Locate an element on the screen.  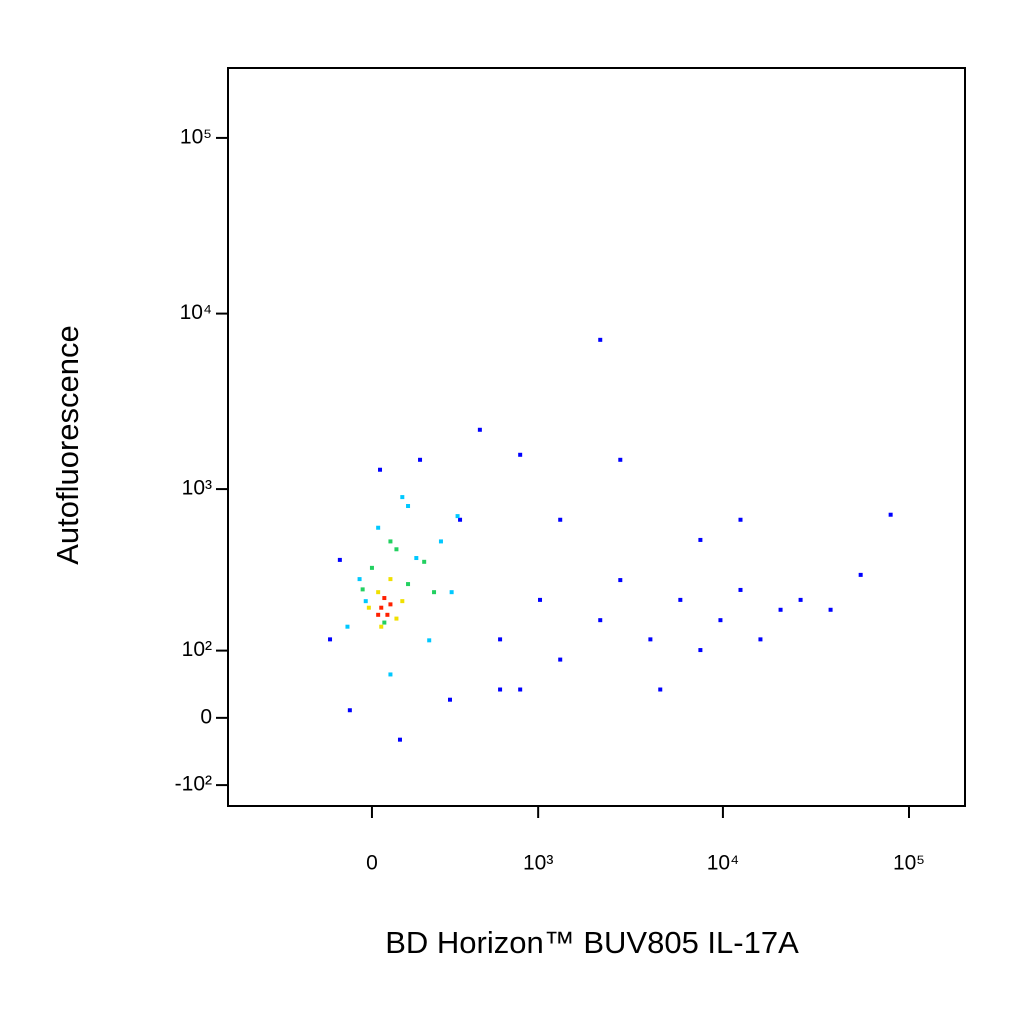
y-tick-label: -10² is located at coordinates (193, 784).